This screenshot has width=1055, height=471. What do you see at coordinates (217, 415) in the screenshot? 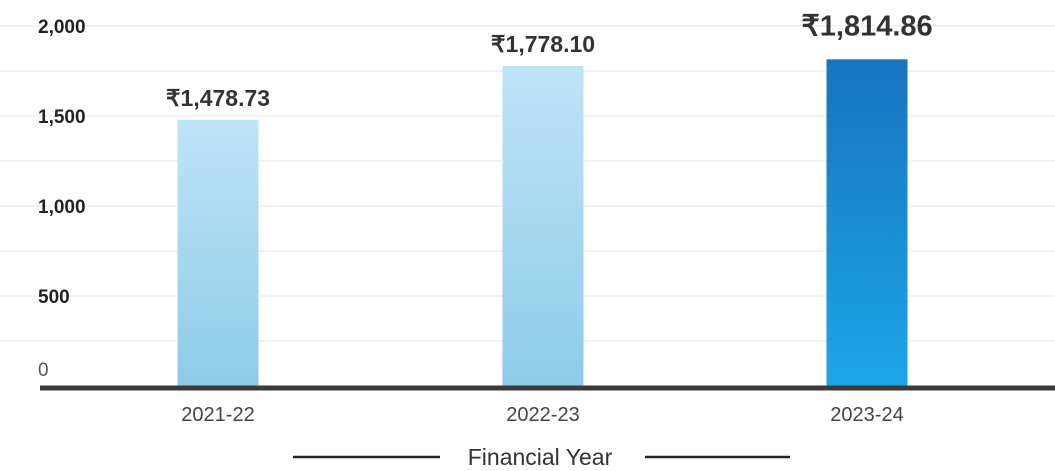
I see `x-tick-label: 2021-22` at bounding box center [217, 415].